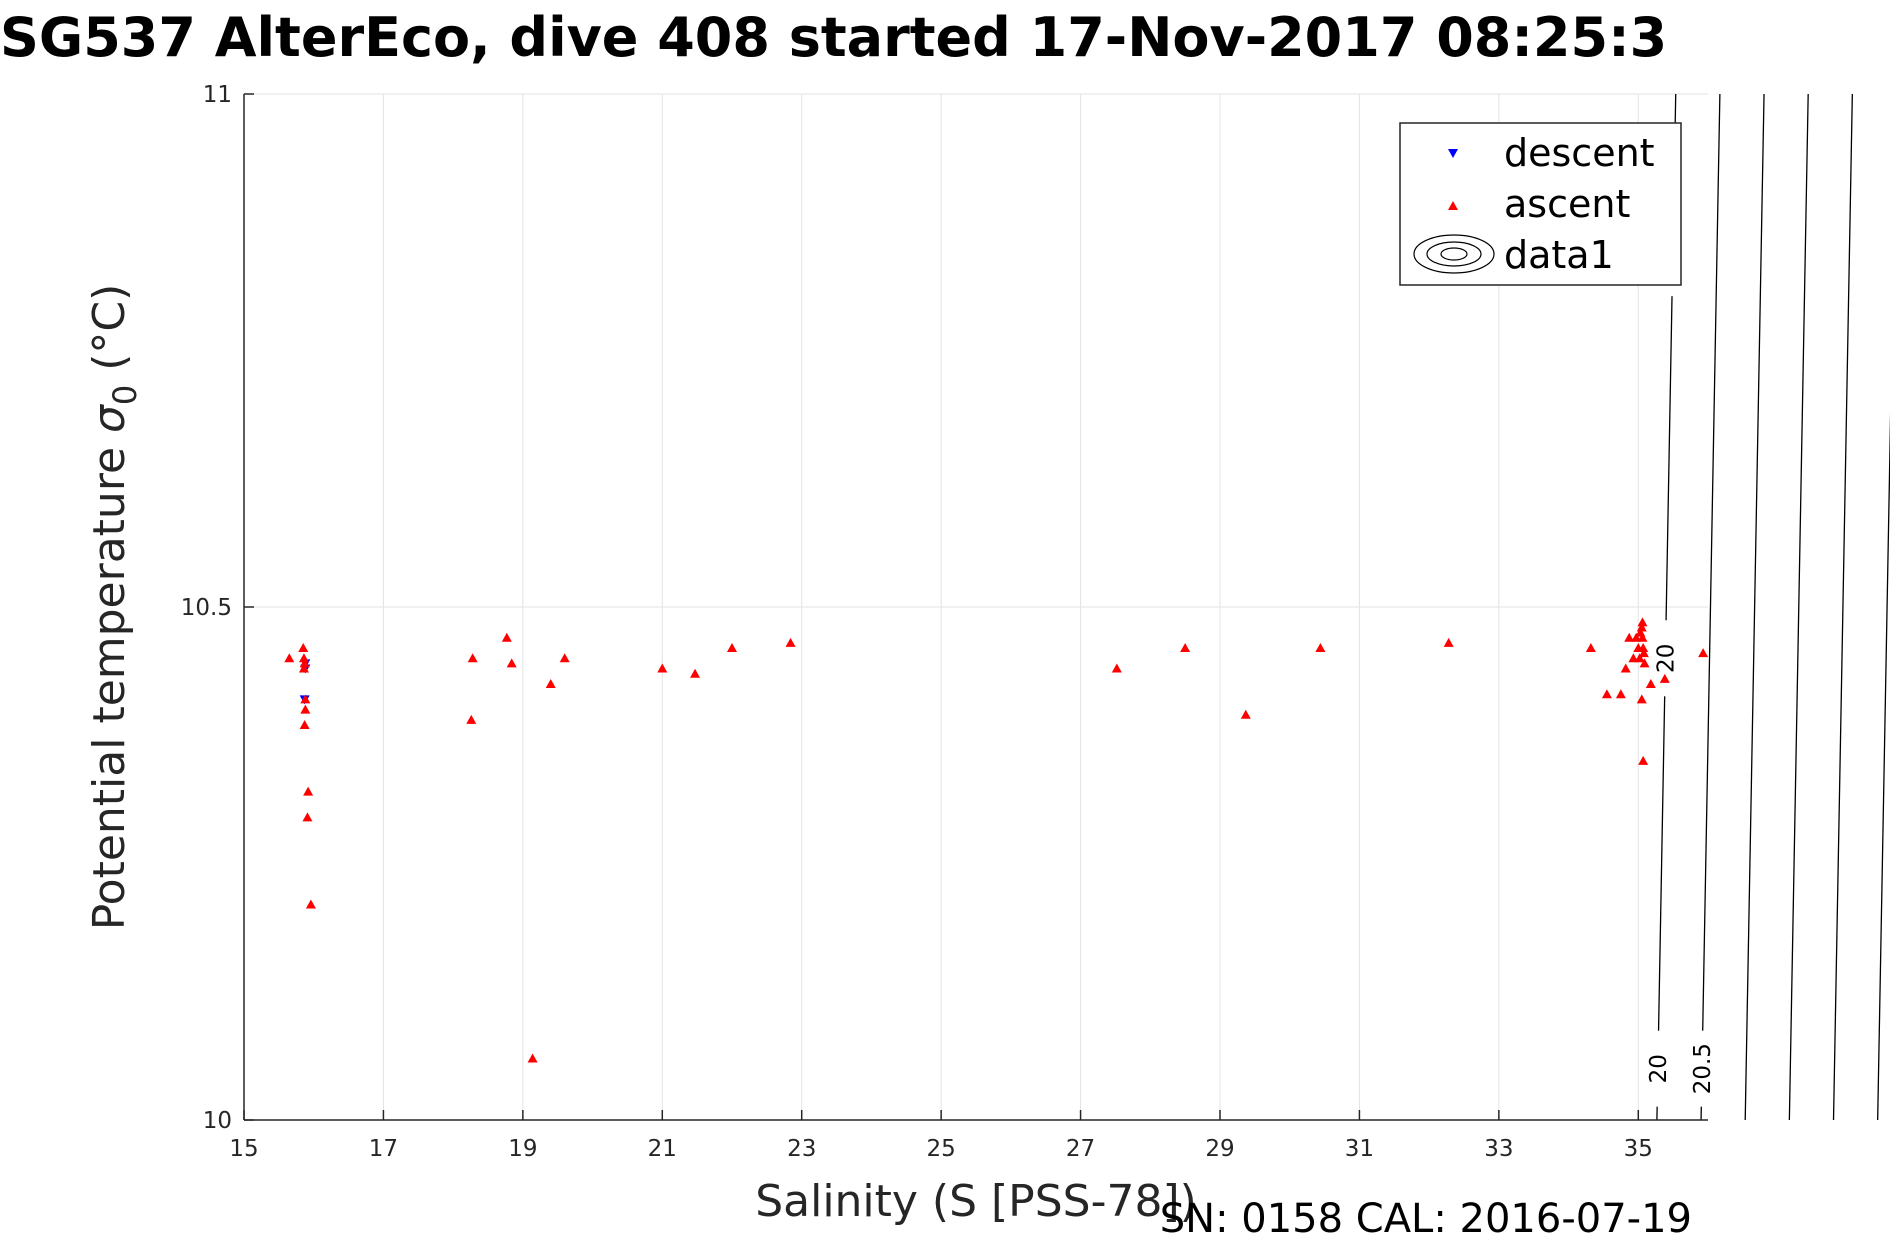 The height and width of the screenshot is (1260, 1890). Describe the element at coordinates (109, 418) in the screenshot. I see `y-axis-label-symbol: σ` at that location.